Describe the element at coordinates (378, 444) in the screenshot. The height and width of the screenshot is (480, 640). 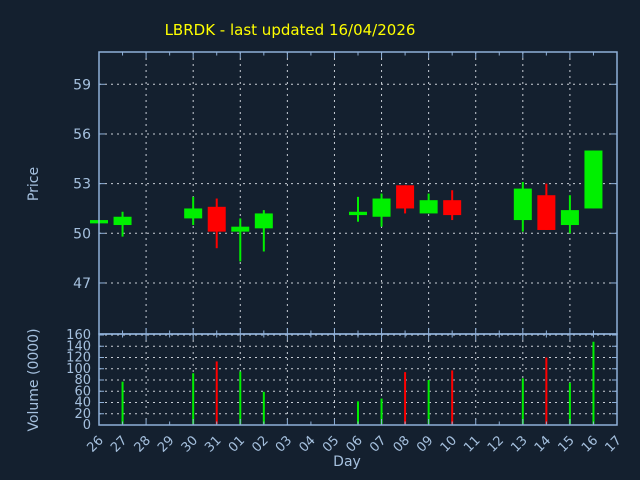
I see `day-tick-label: 07` at that location.